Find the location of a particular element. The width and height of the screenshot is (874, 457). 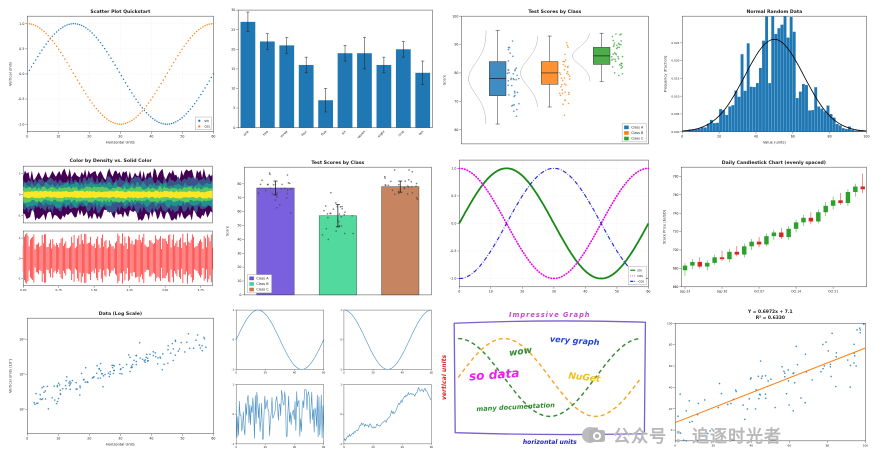

svg-text: Value (units) is located at coordinates (773, 142).